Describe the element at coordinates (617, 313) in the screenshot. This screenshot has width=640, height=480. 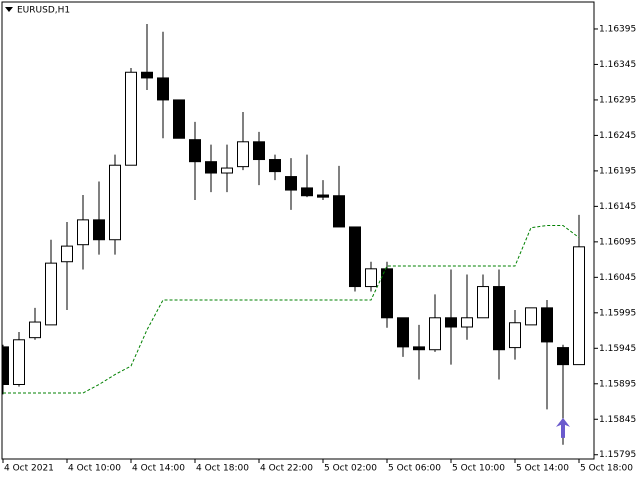
I see `y-tick-label: 1.15995` at that location.